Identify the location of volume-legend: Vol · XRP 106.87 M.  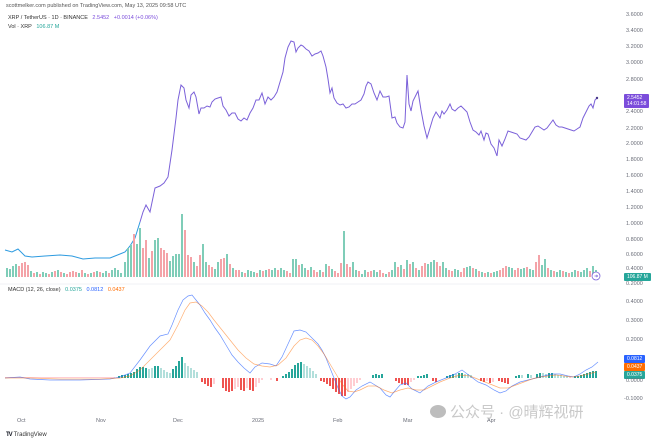
(35, 27).